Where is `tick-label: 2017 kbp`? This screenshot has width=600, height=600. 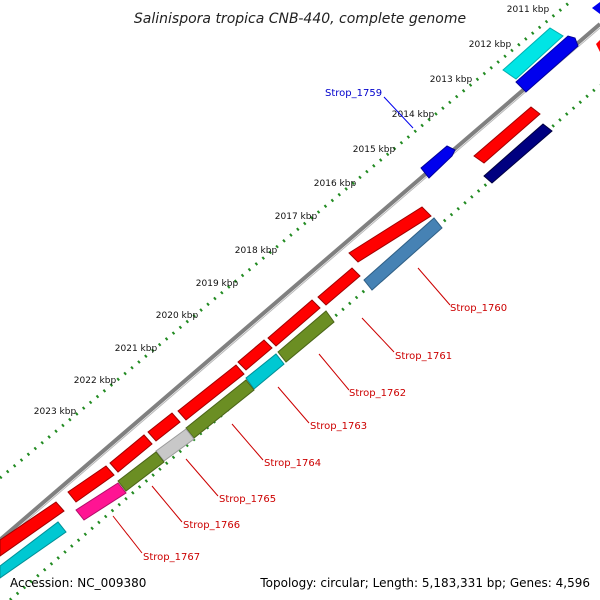
tick-label: 2017 kbp is located at coordinates (296, 217).